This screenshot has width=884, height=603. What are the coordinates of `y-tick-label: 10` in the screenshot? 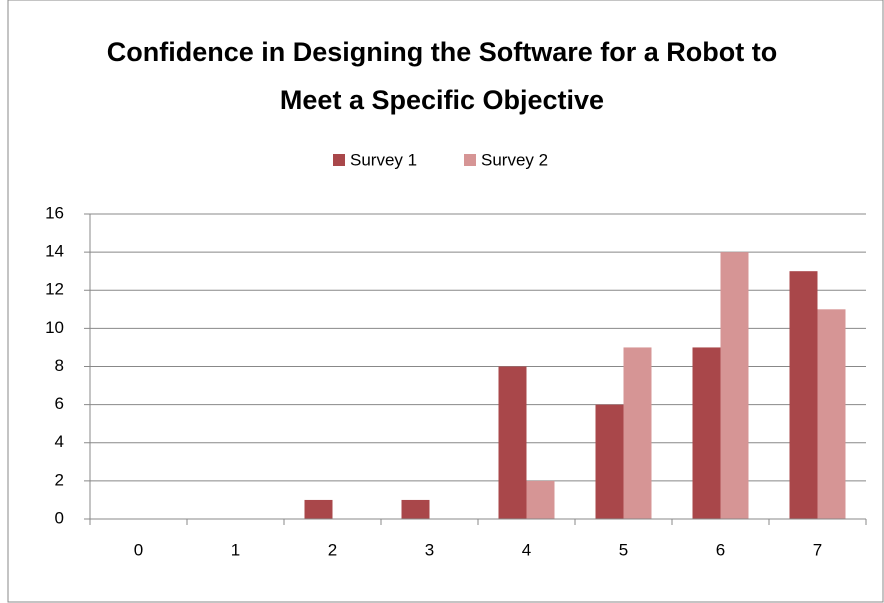 It's located at (54, 327).